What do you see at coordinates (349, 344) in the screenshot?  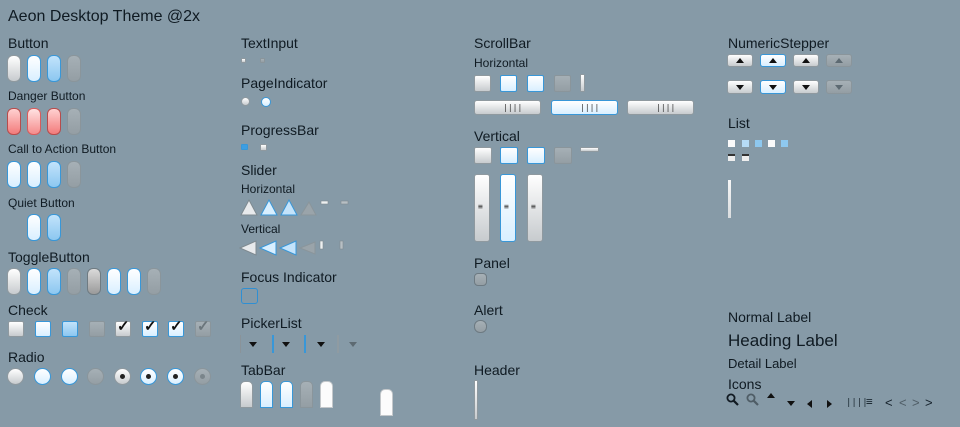 I see `picker-list-disabled` at bounding box center [349, 344].